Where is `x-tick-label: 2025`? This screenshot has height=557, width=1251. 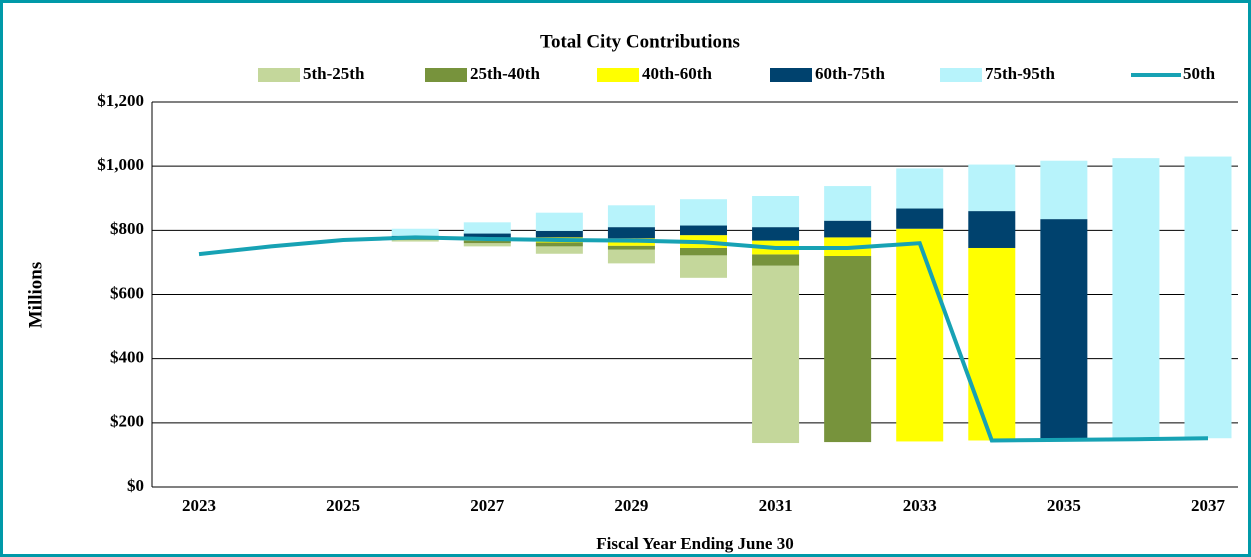 x-tick-label: 2025 is located at coordinates (343, 505).